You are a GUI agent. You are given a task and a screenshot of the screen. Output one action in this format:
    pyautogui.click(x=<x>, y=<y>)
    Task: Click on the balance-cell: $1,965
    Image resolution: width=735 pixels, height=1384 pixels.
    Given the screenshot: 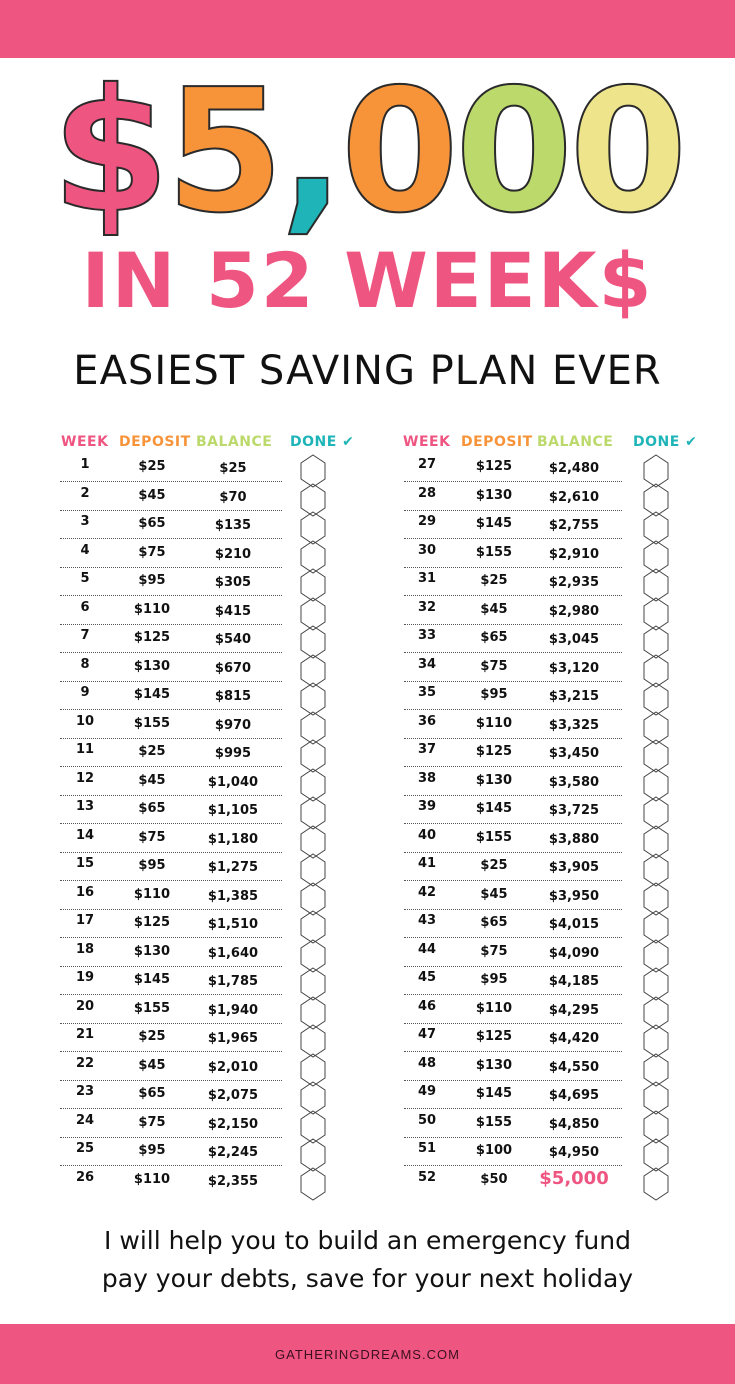 What is the action you would take?
    pyautogui.click(x=233, y=1038)
    